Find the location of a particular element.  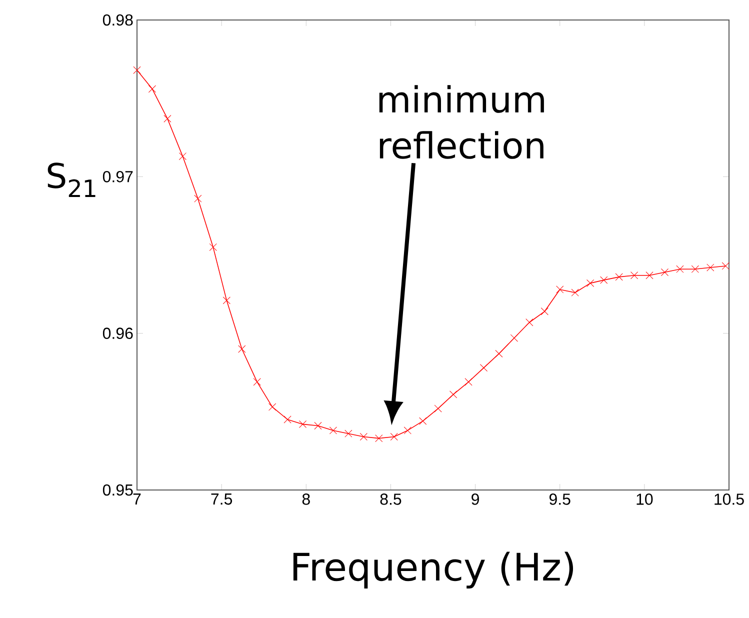

x-tick-label: 8.5 is located at coordinates (391, 499).